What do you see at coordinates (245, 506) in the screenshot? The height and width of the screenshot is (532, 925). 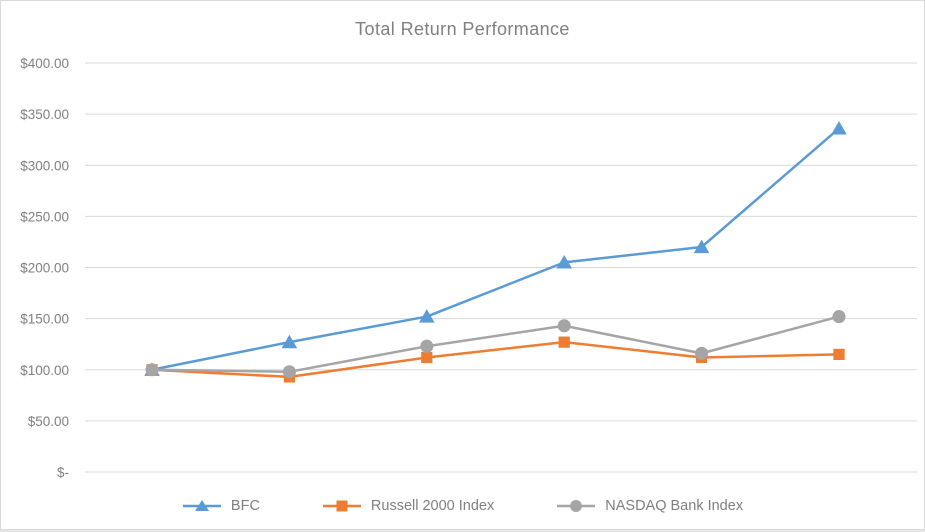 I see `legend-label: BFC` at bounding box center [245, 506].